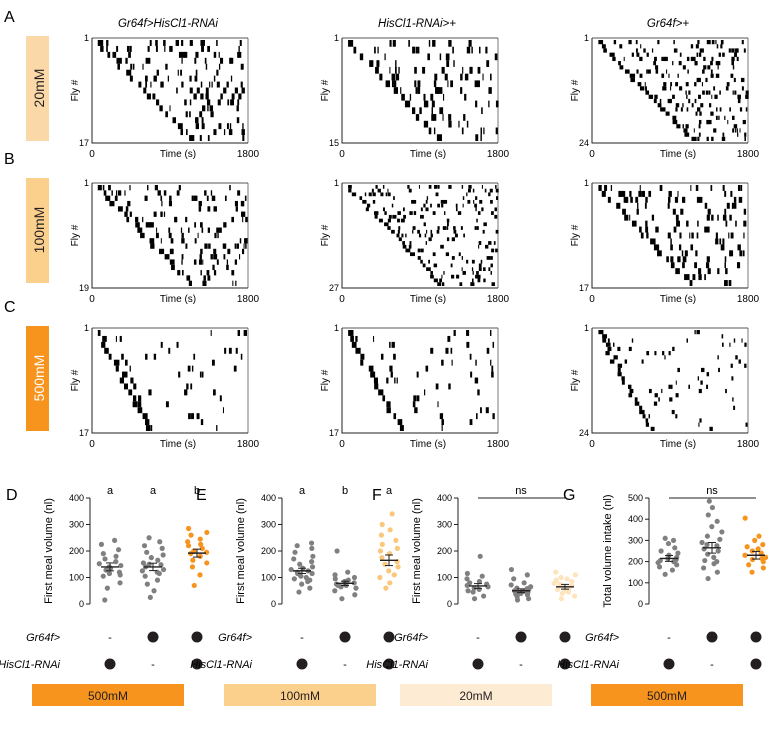 This screenshot has height=731, width=768. I want to click on raster-y-top-label: 1, so click(586, 183).